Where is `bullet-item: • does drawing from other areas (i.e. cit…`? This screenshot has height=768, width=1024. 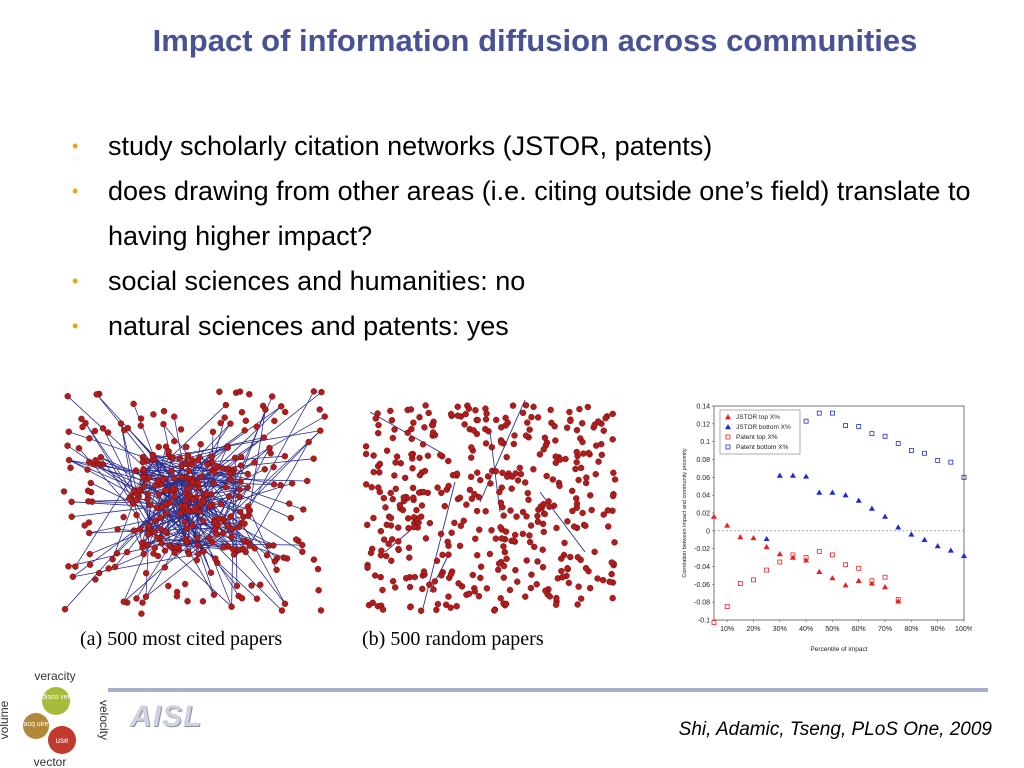
bullet-item: • does drawing from other areas (i.e. cit… is located at coordinates (522, 214).